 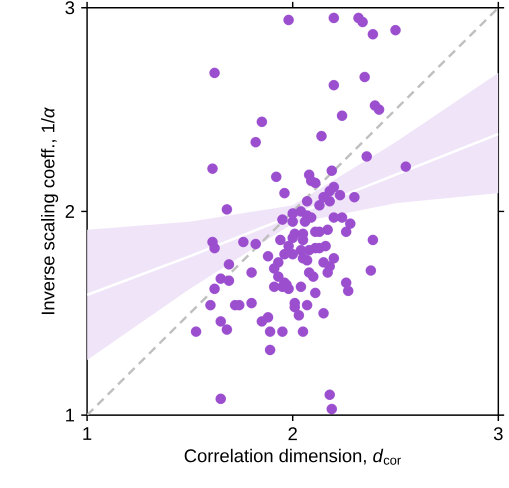 What do you see at coordinates (70, 415) in the screenshot?
I see `y-tick-label: 1` at bounding box center [70, 415].